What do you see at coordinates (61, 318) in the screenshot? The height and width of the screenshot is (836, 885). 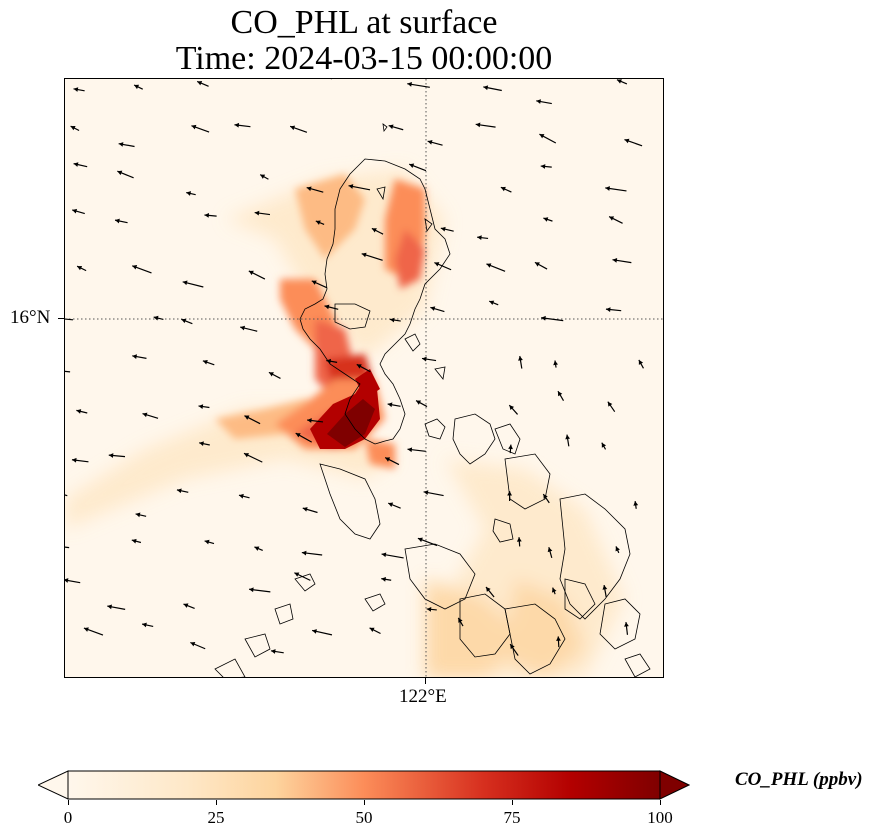 I see `lat-tick-mark` at bounding box center [61, 318].